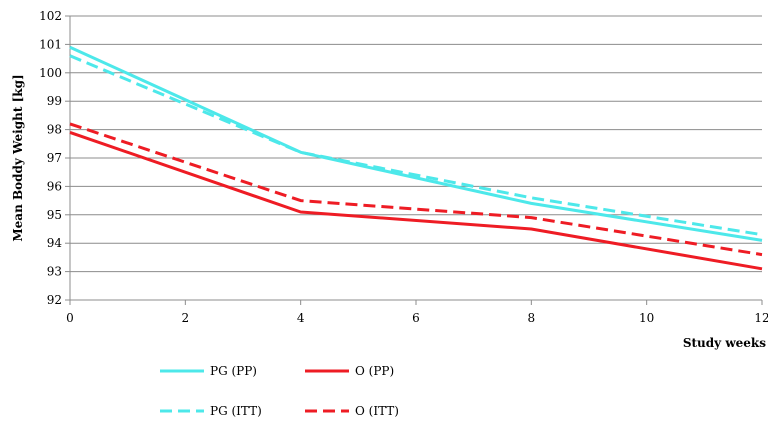  Describe the element at coordinates (54, 101) in the screenshot. I see `y-tick-label: 99` at that location.